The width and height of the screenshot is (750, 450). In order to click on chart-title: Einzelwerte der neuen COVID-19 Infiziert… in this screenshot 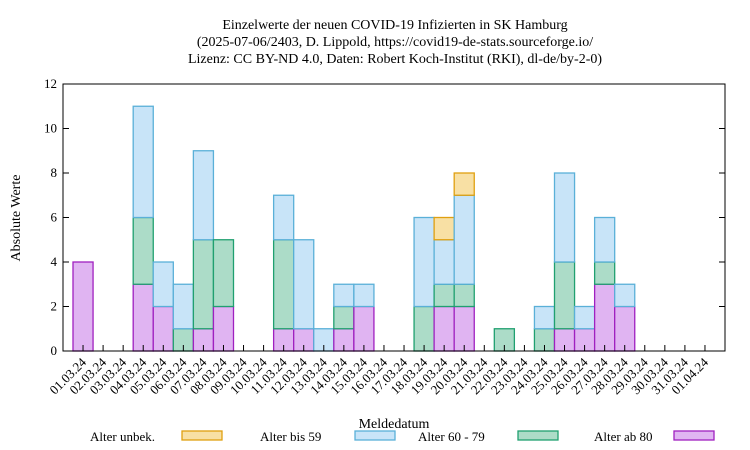, I will do `click(394, 25)`.